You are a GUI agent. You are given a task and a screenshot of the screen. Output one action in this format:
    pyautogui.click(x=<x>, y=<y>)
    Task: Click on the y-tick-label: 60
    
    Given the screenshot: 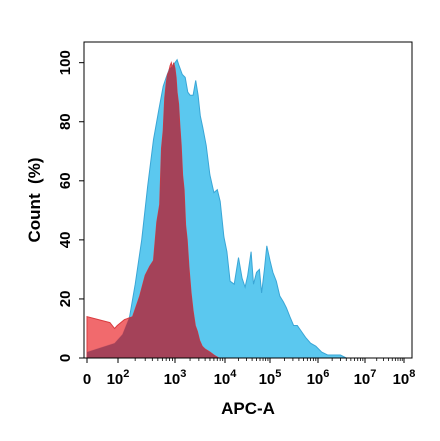 What is the action you would take?
    pyautogui.click(x=65, y=180)
    